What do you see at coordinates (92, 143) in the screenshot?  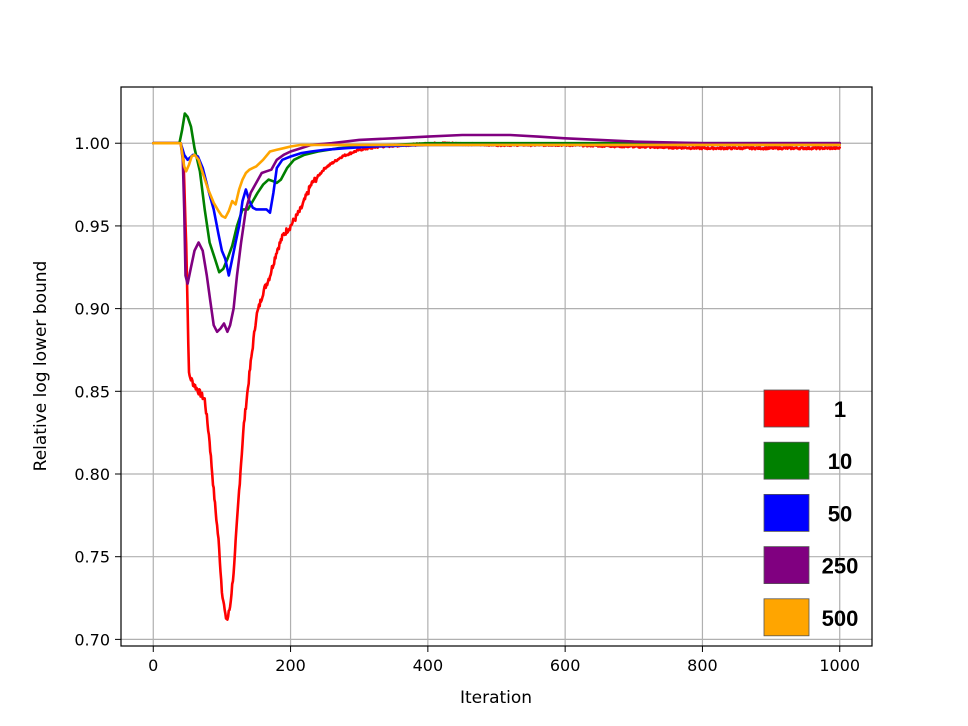 I see `y-tick-label: 1.00` at bounding box center [92, 143].